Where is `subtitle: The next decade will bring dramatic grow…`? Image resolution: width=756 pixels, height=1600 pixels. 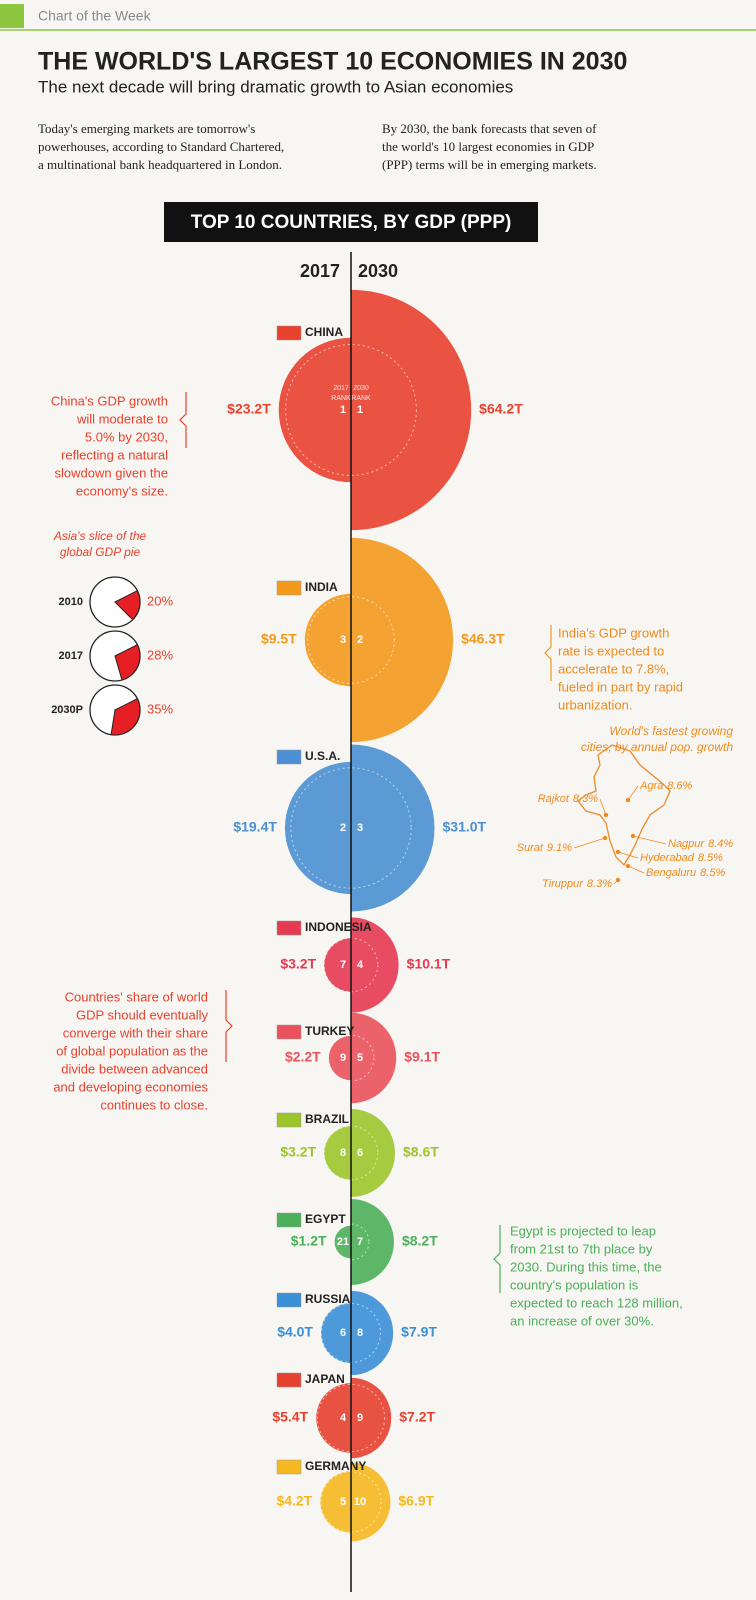 subtitle: The next decade will bring dramatic grow… is located at coordinates (275, 86).